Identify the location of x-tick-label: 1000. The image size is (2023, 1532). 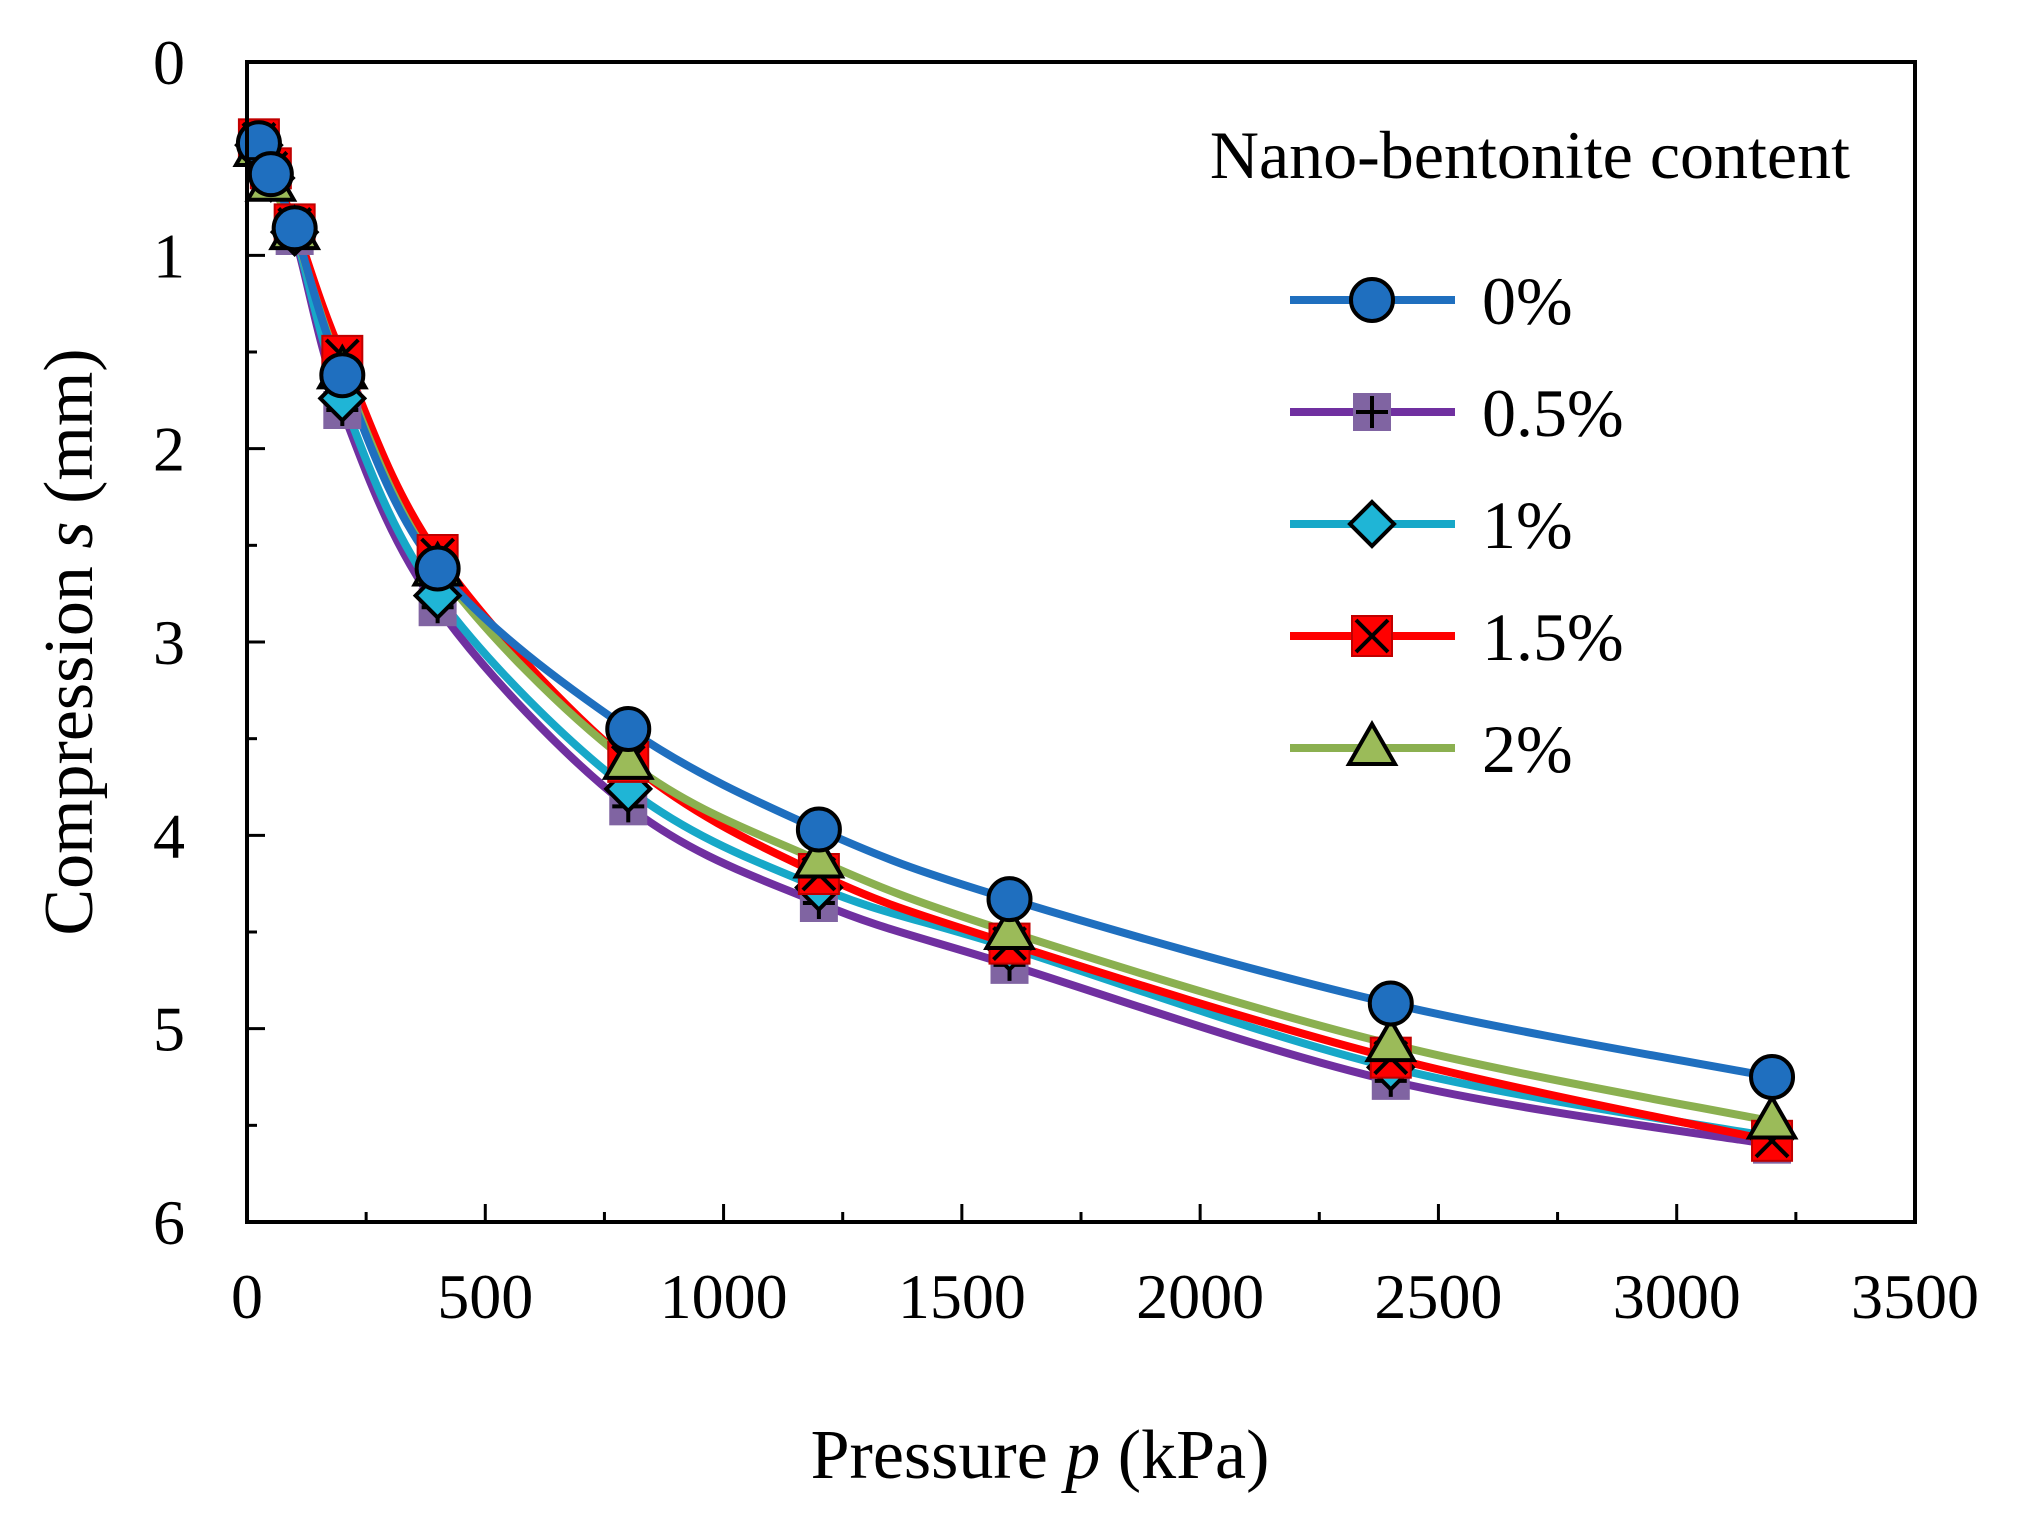
(724, 1296).